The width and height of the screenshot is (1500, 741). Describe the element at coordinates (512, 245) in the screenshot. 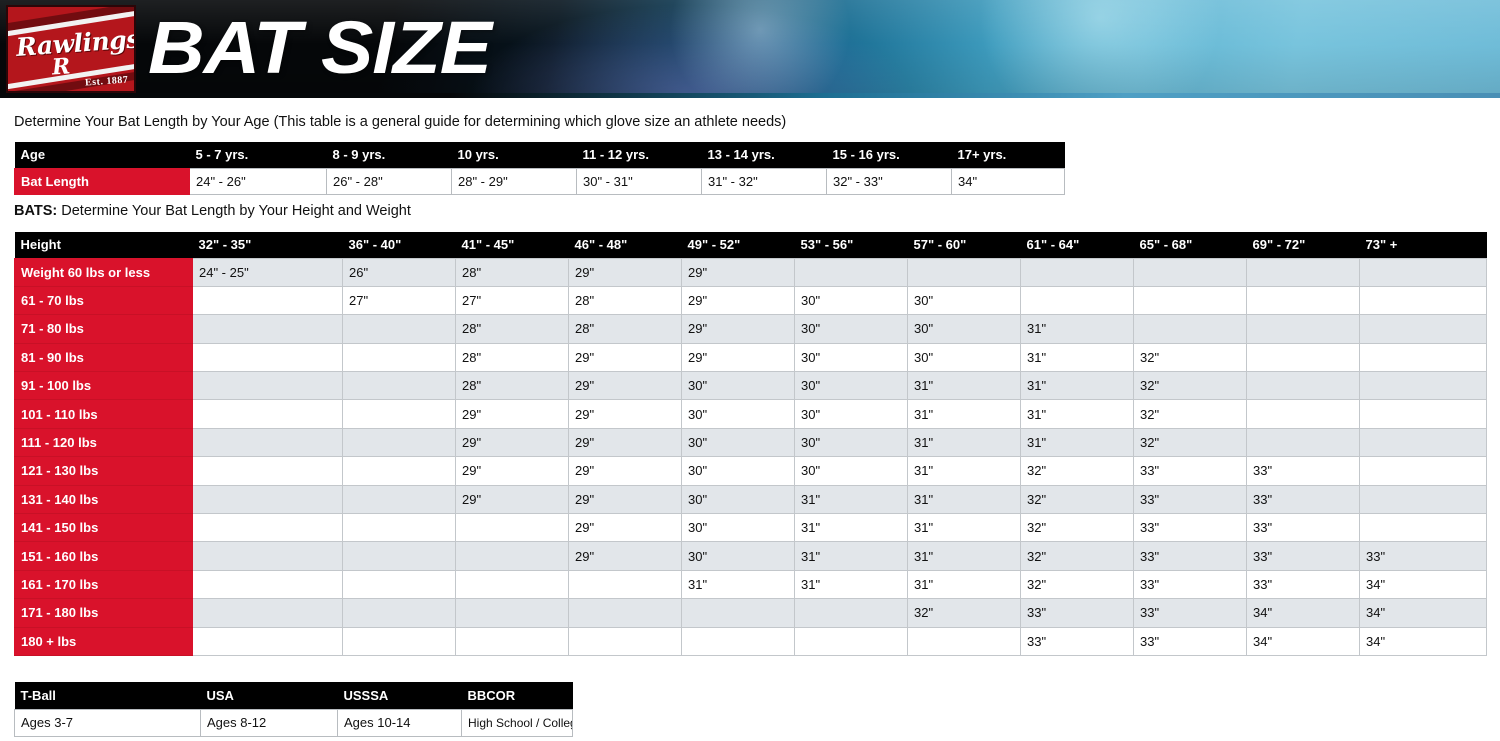

I see `hw-header-col-3: 41" - 45"` at that location.